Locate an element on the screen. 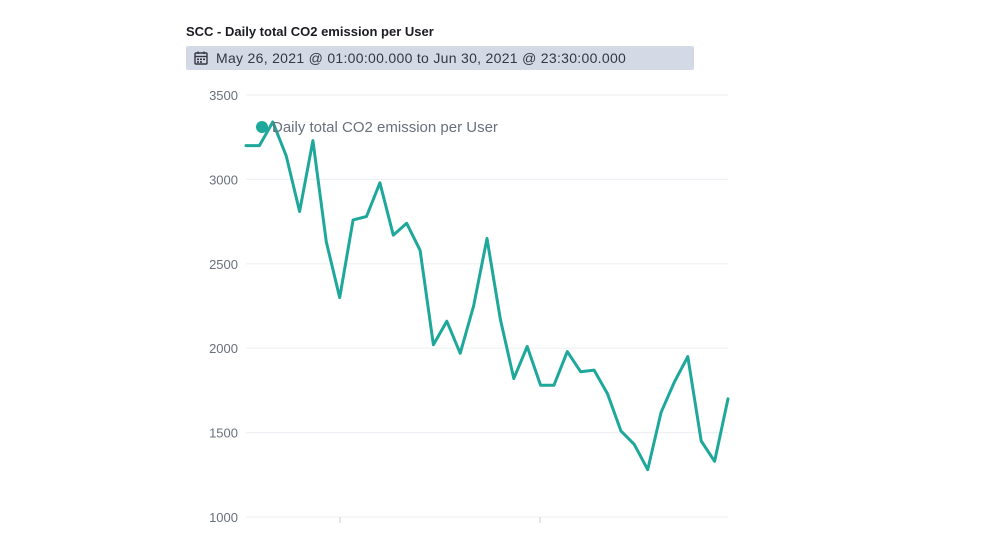 The height and width of the screenshot is (558, 994). y-tick-label-1500: 1500 is located at coordinates (223, 433).